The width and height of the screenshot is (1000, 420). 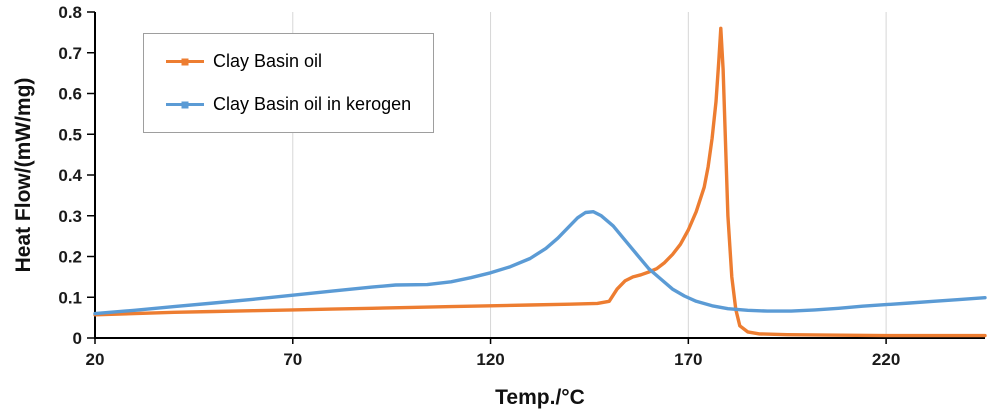 What do you see at coordinates (70, 297) in the screenshot?
I see `y-tick-label-1: 0.1` at bounding box center [70, 297].